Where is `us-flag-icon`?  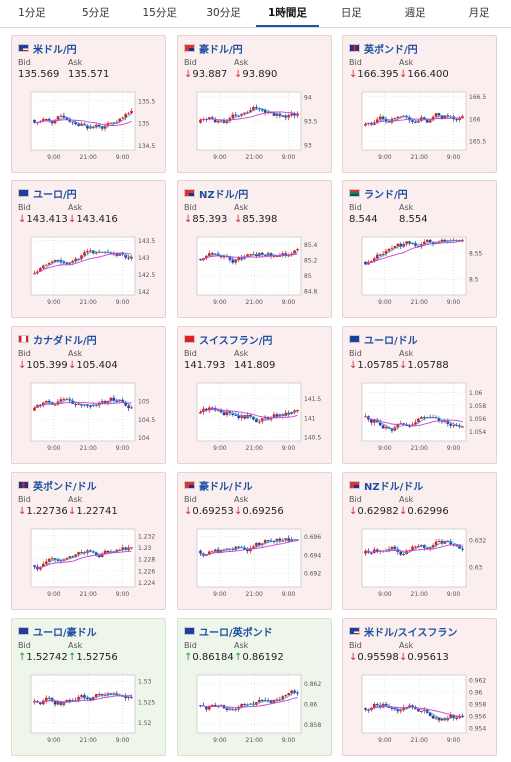
us-flag-icon is located at coordinates (23, 48).